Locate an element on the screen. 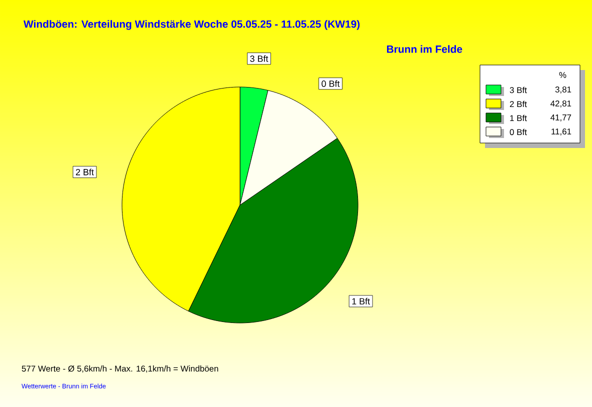 The width and height of the screenshot is (592, 407). data-label: 42,81 is located at coordinates (561, 104).